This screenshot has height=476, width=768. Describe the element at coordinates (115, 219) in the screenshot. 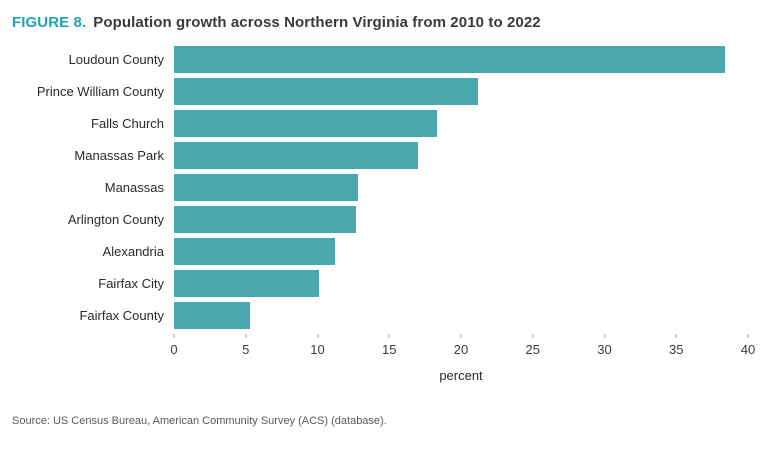

I see `category-label: Arlington County` at that location.